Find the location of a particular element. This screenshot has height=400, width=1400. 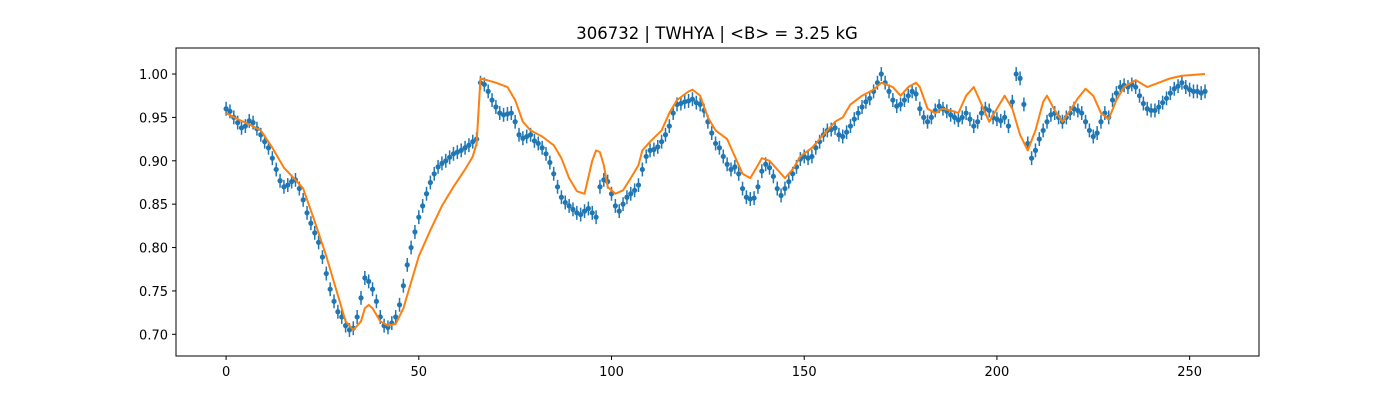

y-tick-label: 1.00 is located at coordinates (153, 75).